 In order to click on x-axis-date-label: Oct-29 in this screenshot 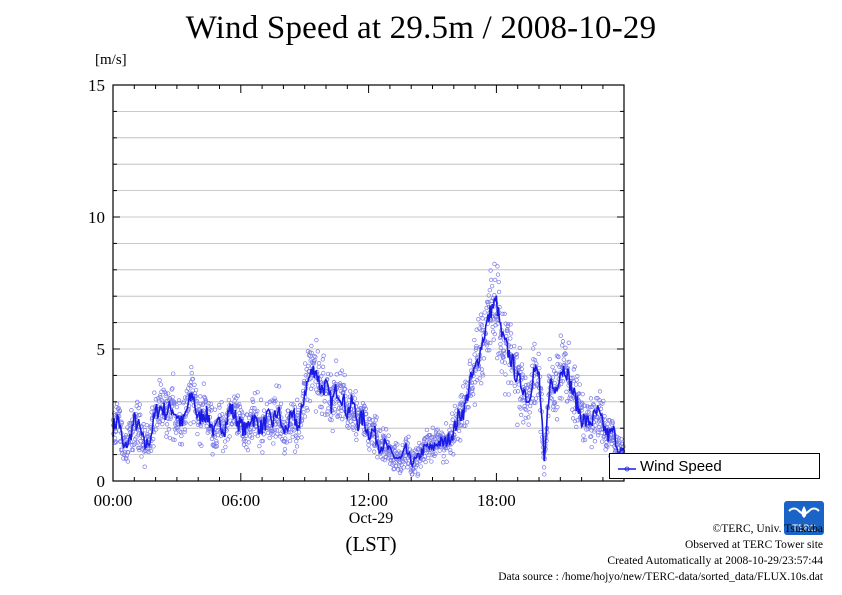, I will do `click(371, 518)`.